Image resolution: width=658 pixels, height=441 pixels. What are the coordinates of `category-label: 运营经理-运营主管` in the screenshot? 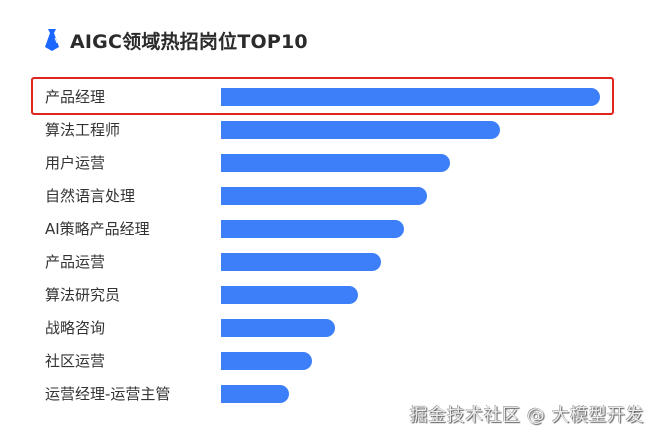 It's located at (108, 394).